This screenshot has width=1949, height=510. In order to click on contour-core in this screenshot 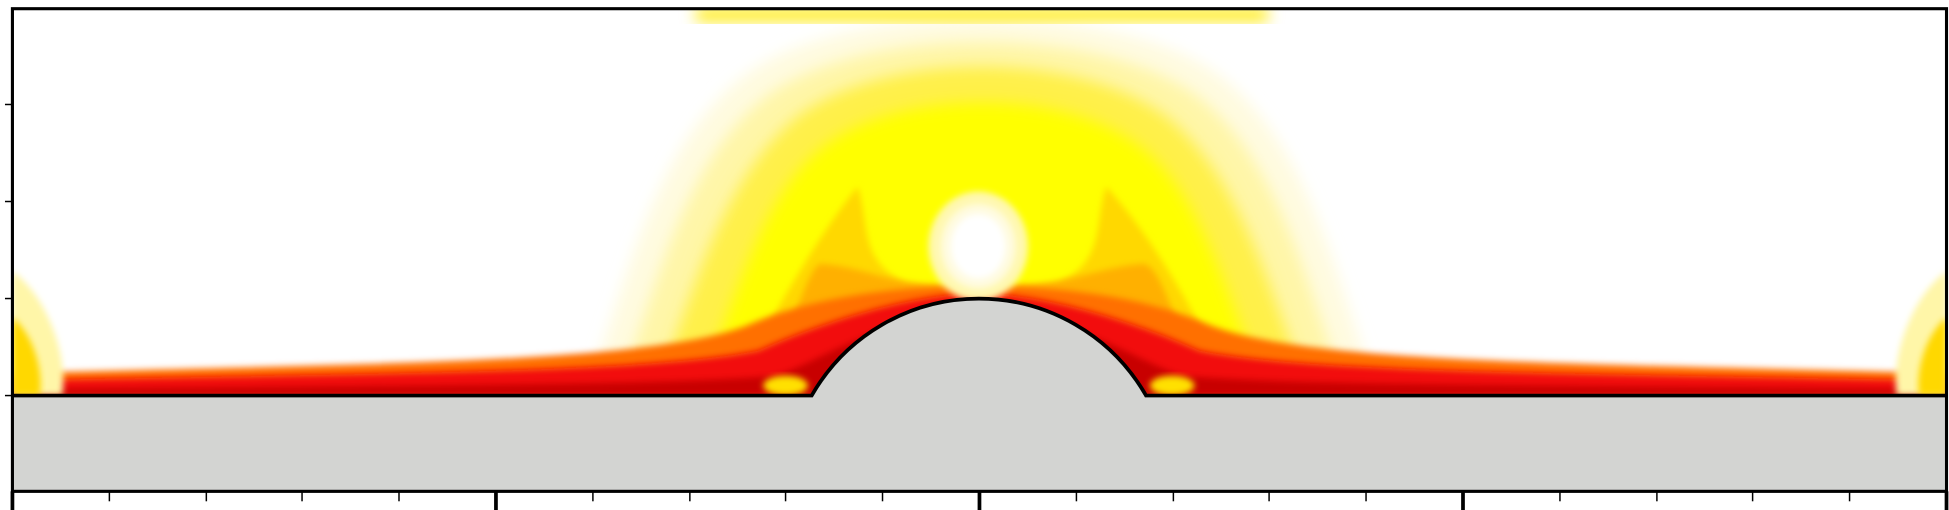, I will do `click(978, 246)`.